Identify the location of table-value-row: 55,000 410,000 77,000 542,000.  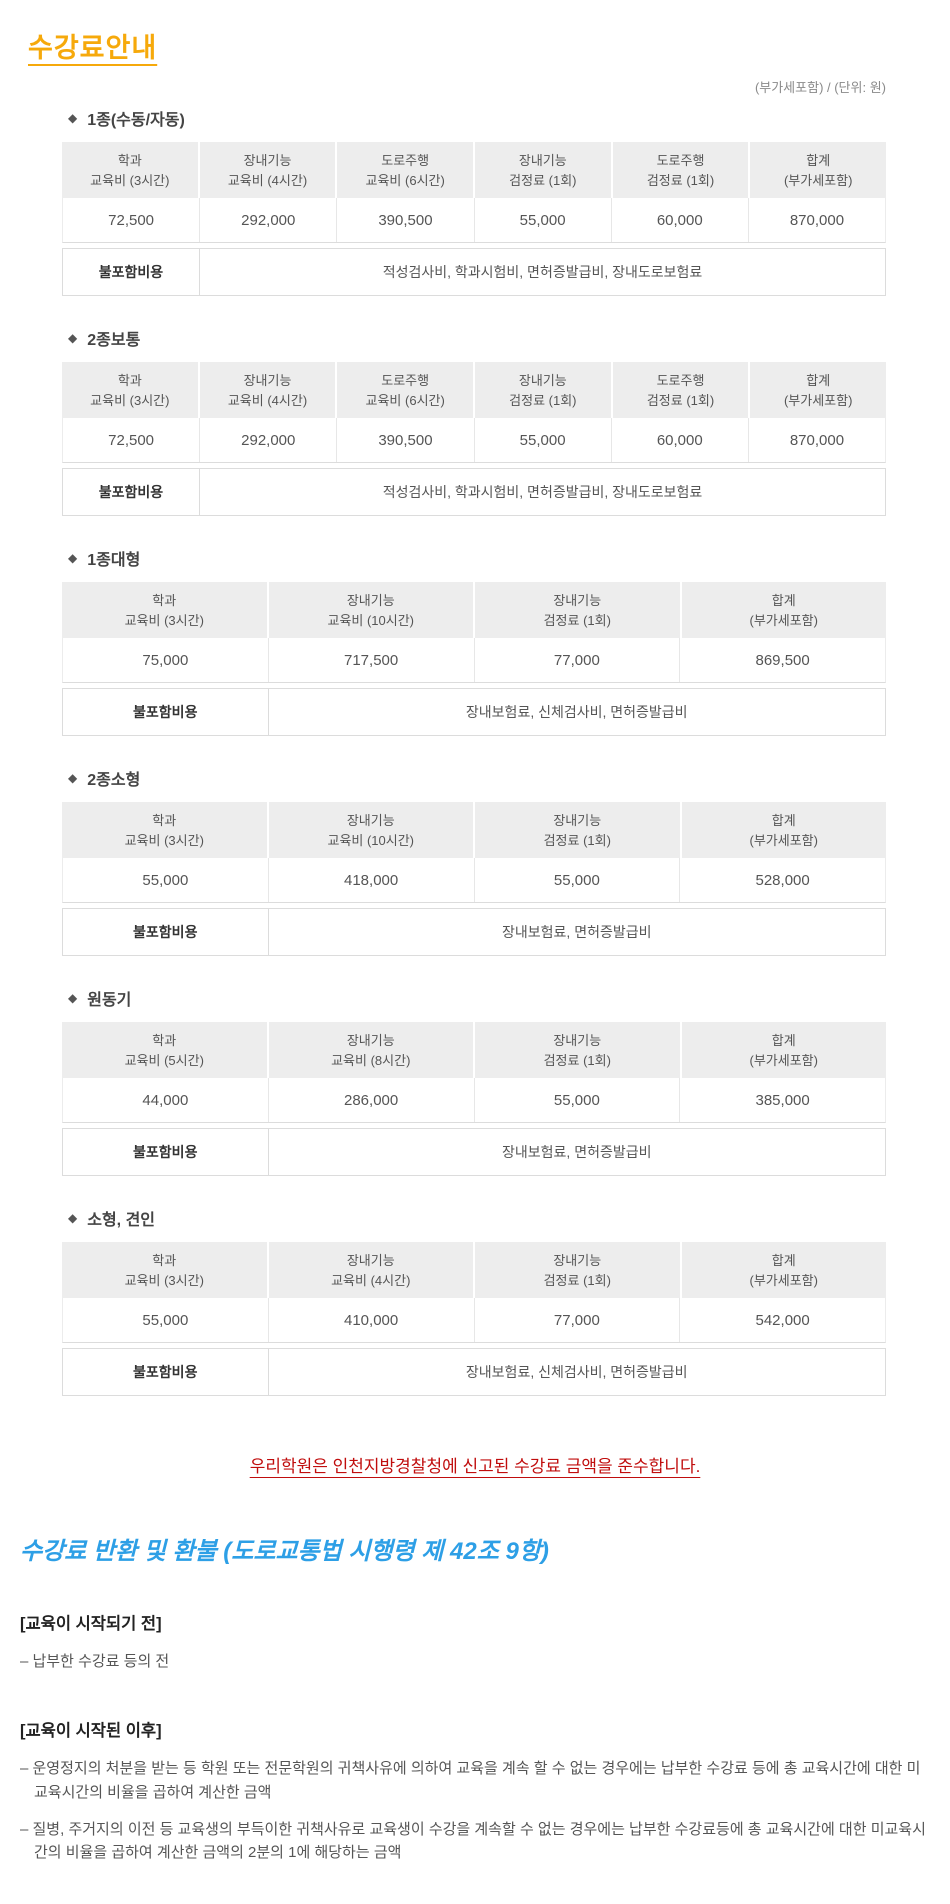
(474, 1320).